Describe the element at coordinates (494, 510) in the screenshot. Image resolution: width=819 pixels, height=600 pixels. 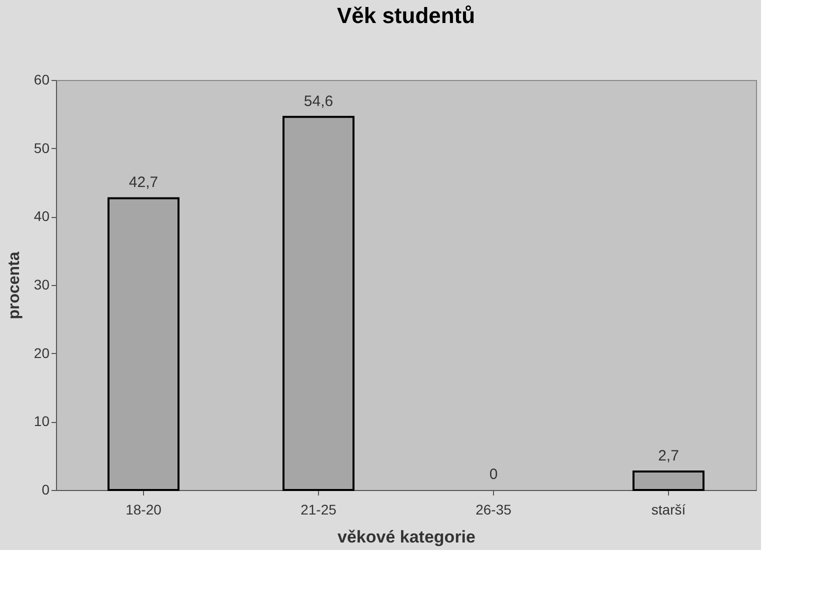
I see `x-tick-label: 26-35` at that location.